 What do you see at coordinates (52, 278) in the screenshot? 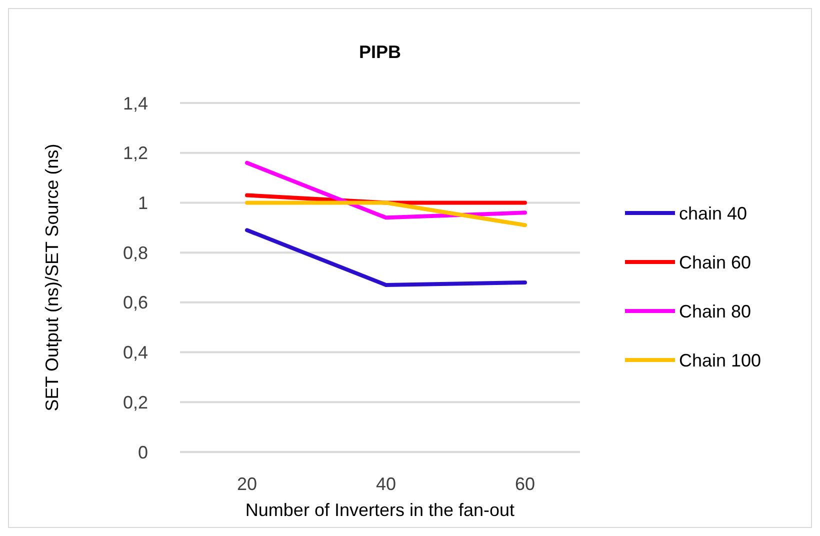
I see `y-axis-title: SET Output (ns)/SET Source (ns)` at bounding box center [52, 278].